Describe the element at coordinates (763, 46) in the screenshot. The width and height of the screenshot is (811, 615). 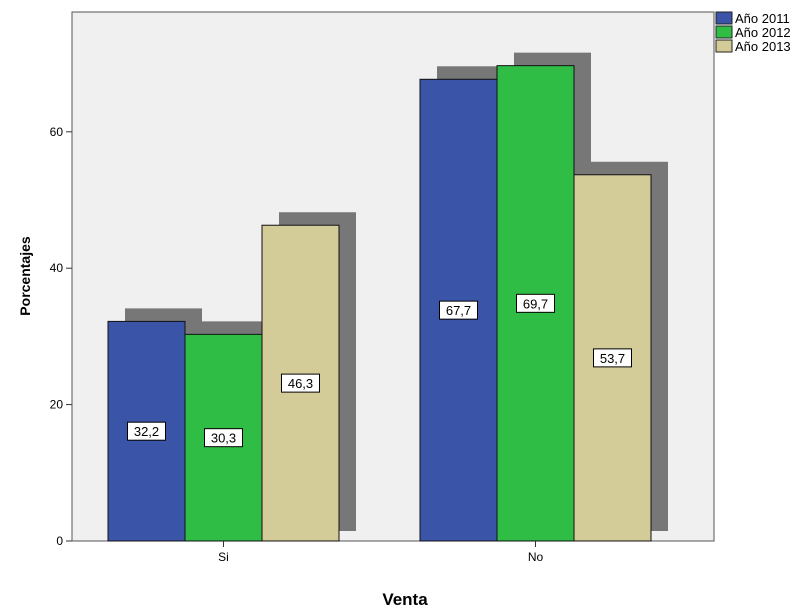
I see `legend-label: Año 2013` at that location.